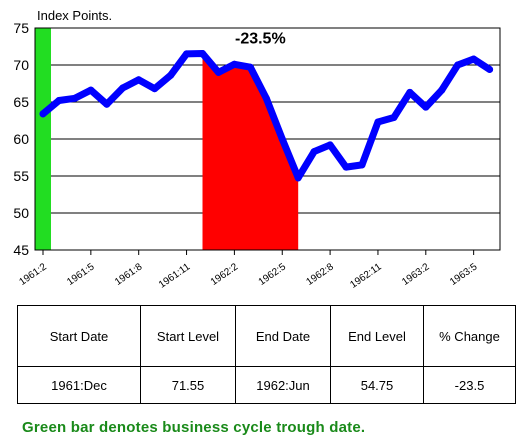 This screenshot has width=520, height=444. What do you see at coordinates (33, 274) in the screenshot?
I see `x-tick-label: 1961:2` at bounding box center [33, 274].